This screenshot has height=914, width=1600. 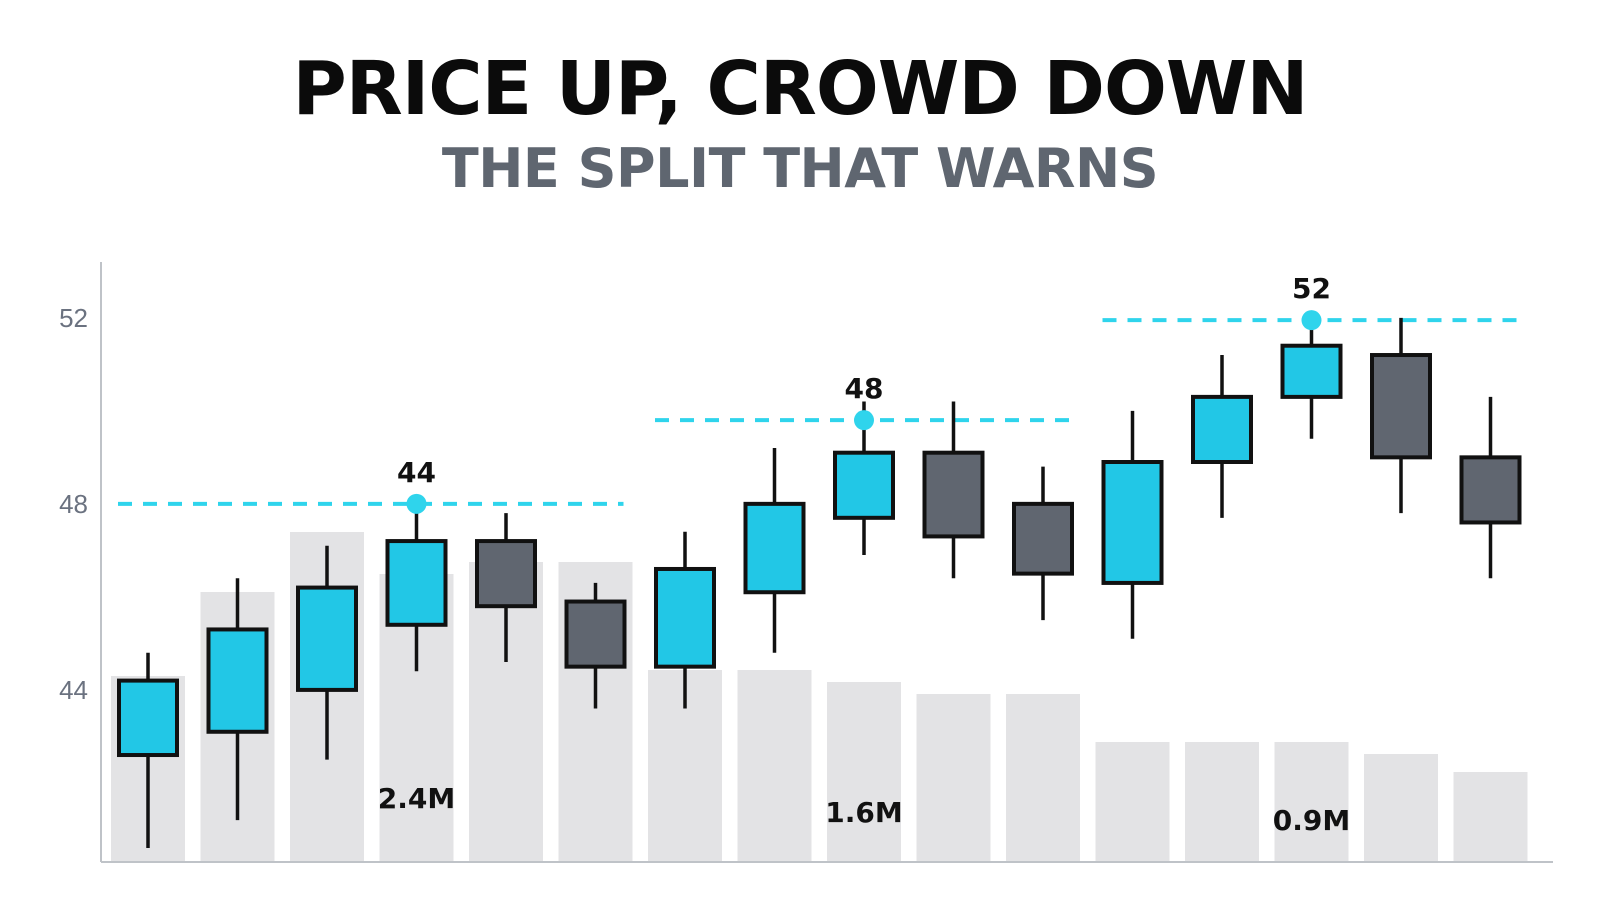 I want to click on chart-subtitle: THE SPLIT THAT WARNS, so click(x=800, y=168).